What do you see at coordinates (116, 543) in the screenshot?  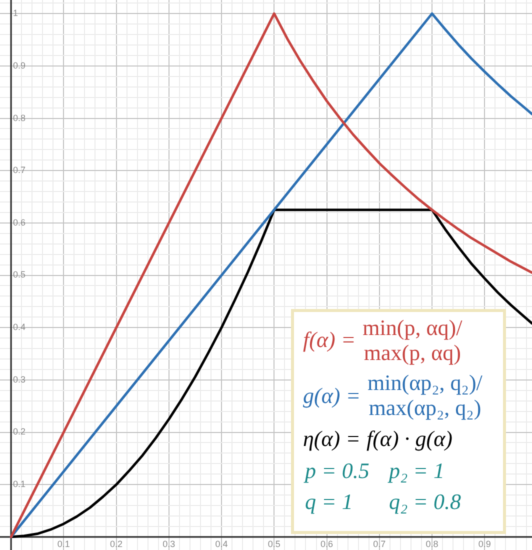 I see `x-tick-label: 0.2` at bounding box center [116, 543].